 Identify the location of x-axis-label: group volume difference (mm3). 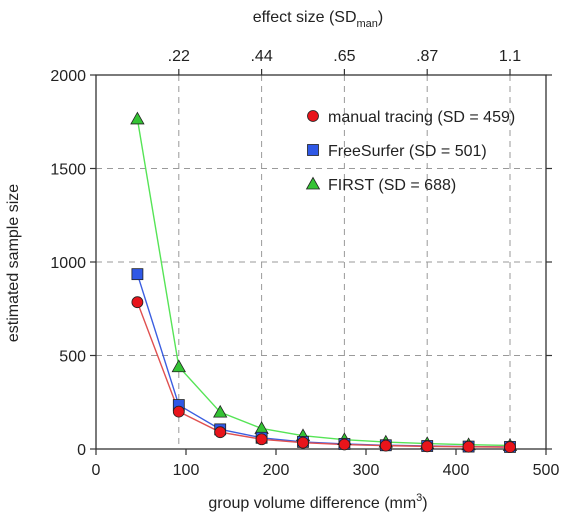
(317, 502).